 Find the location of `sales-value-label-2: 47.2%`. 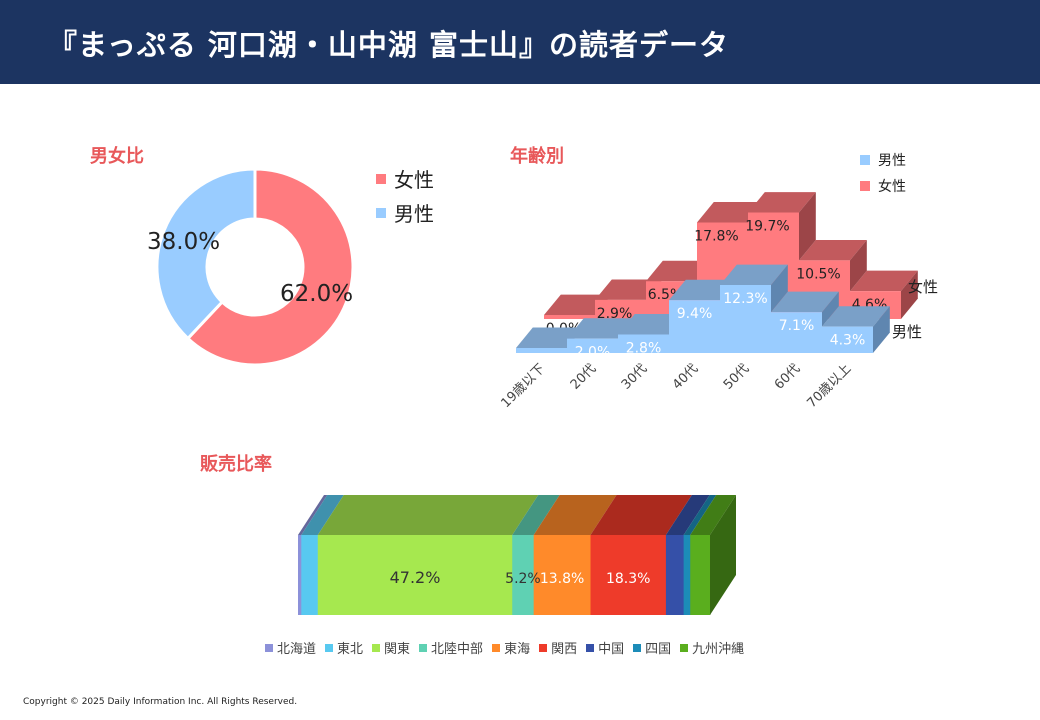

sales-value-label-2: 47.2% is located at coordinates (415, 577).